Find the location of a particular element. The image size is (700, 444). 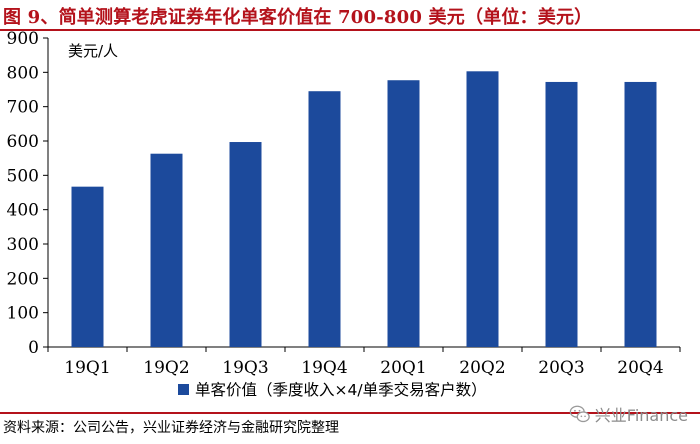

bar-19q1 is located at coordinates (87, 266).